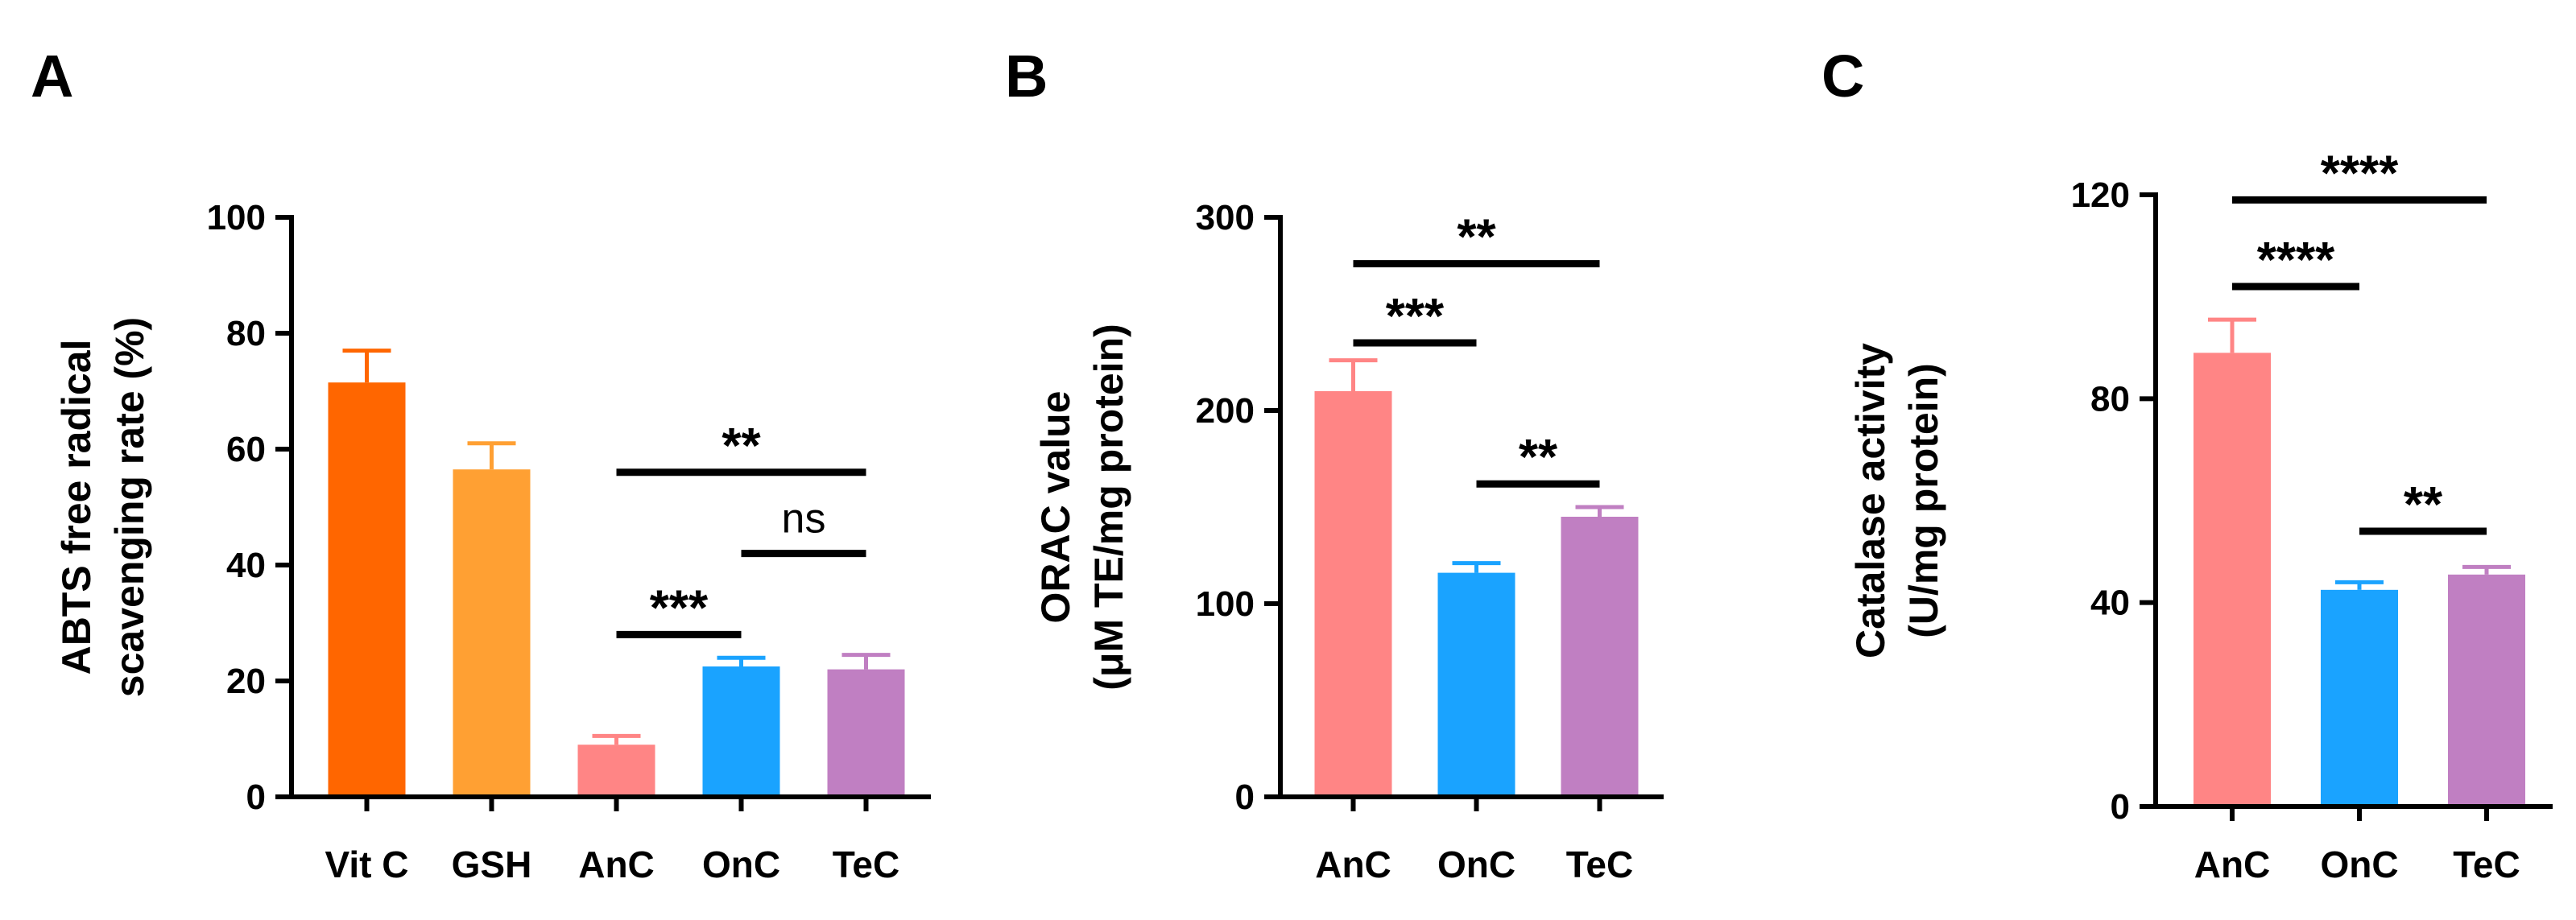 The image size is (2576, 920). What do you see at coordinates (246, 449) in the screenshot?
I see `y-tick-label: 60` at bounding box center [246, 449].